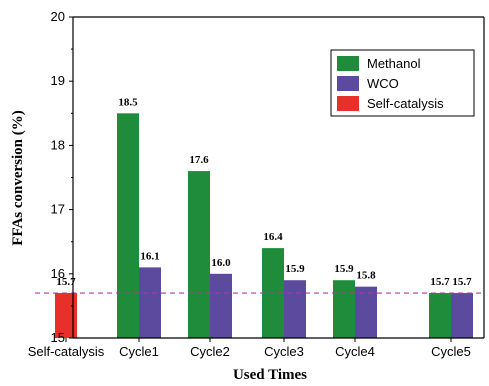 This screenshot has width=489, height=386. Describe the element at coordinates (18, 178) in the screenshot. I see `y-axis-title: FFAs conversion (%)` at that location.